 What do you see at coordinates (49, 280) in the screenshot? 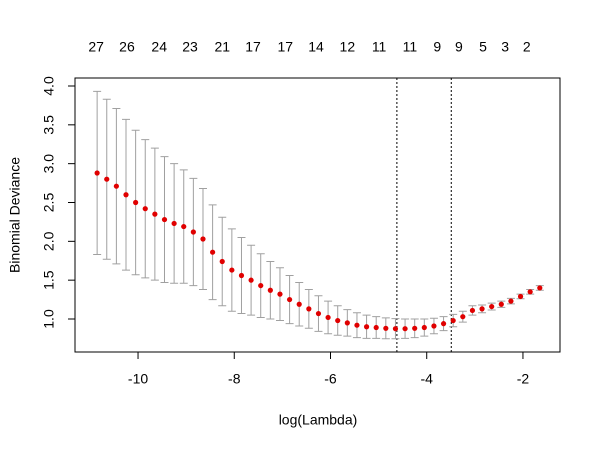
I see `y-tick-label: 1.5` at bounding box center [49, 280].